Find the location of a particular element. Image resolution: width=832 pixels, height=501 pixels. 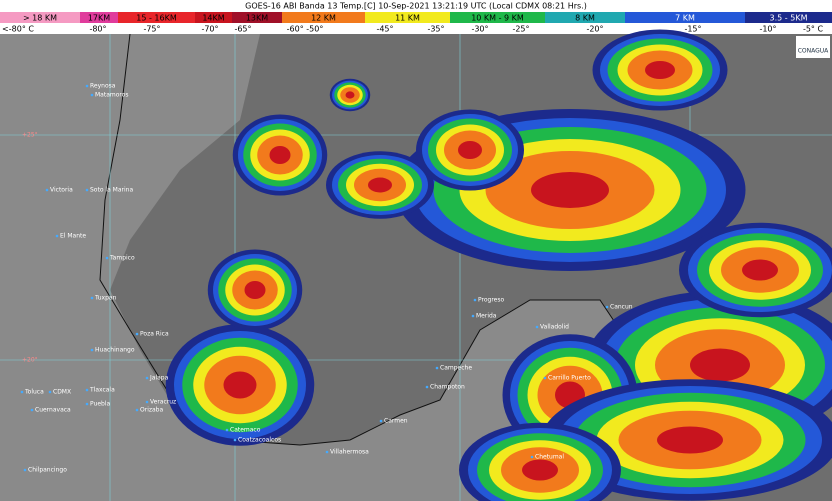

city-label: Matamoros is located at coordinates (112, 95).